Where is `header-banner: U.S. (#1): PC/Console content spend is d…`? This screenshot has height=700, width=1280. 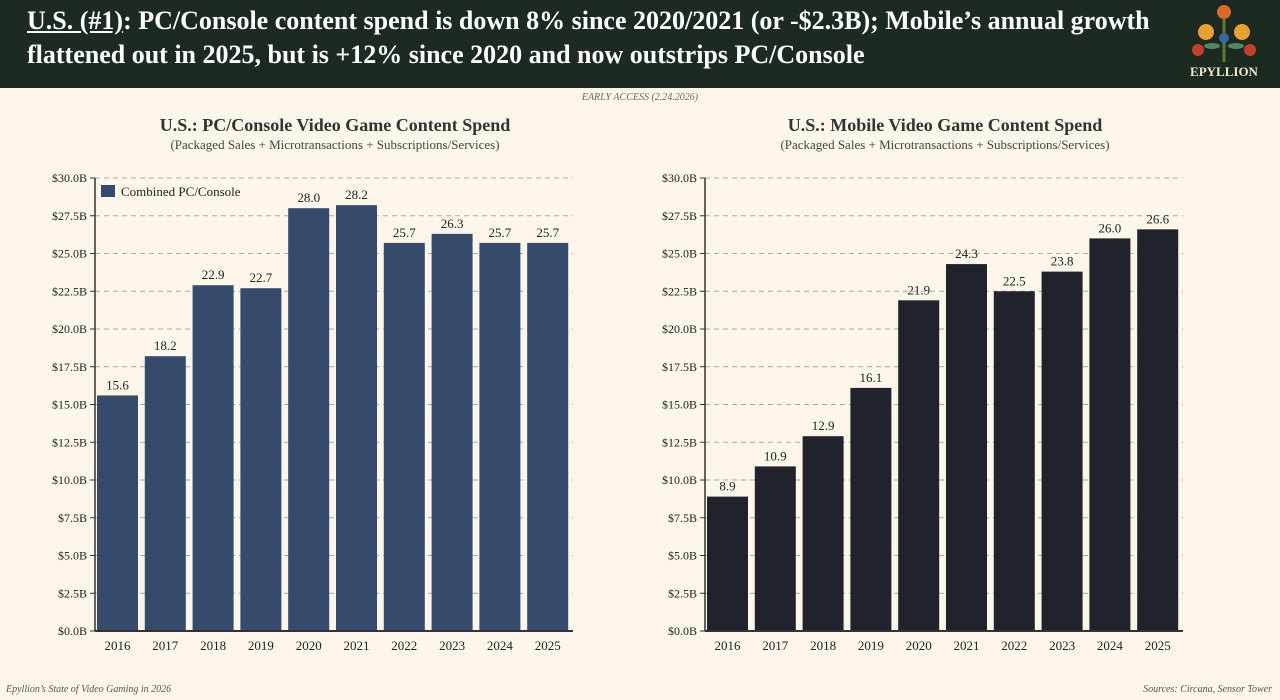 header-banner: U.S. (#1): PC/Console content spend is d… is located at coordinates (640, 44).